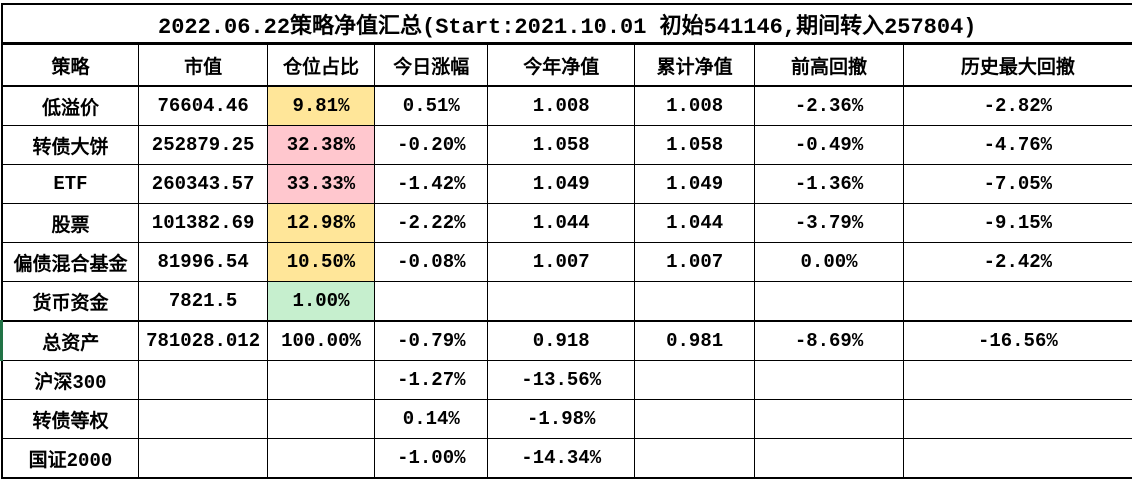  What do you see at coordinates (1017, 65) in the screenshot?
I see `header-historical-max-drawdown: 历史最大回撤` at bounding box center [1017, 65].